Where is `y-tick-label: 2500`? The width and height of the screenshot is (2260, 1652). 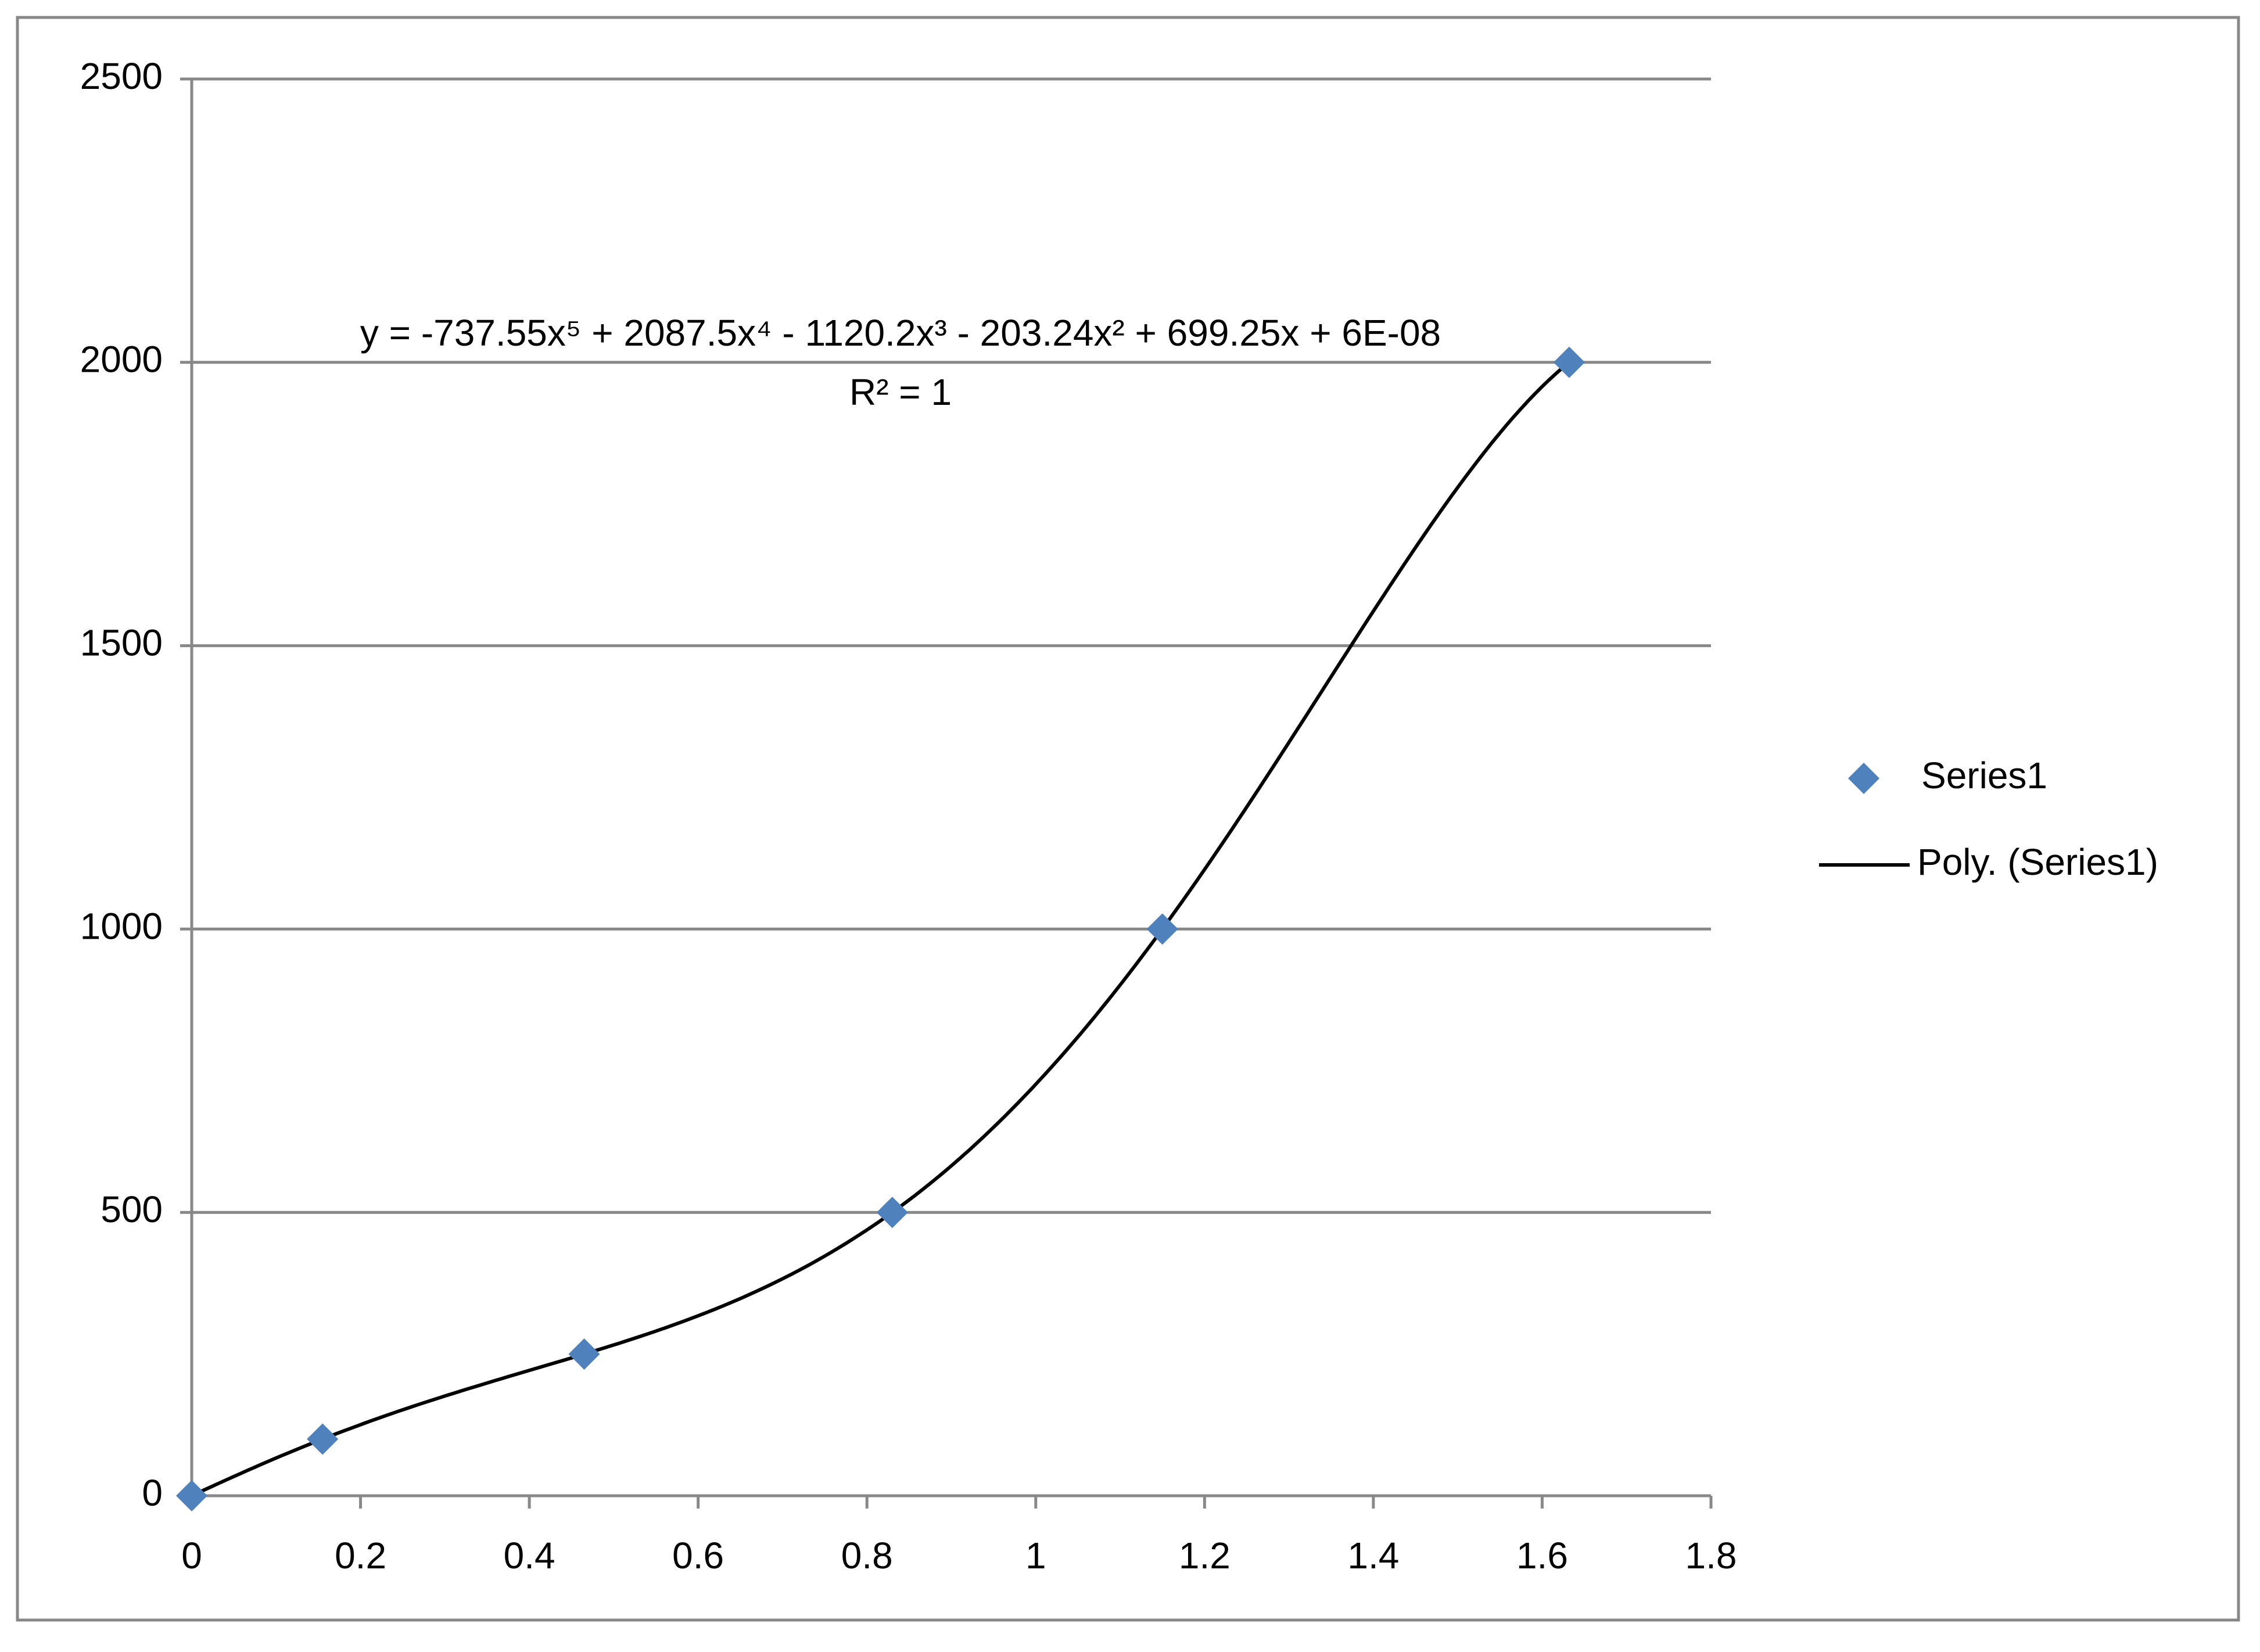 y-tick-label: 2500 is located at coordinates (121, 76).